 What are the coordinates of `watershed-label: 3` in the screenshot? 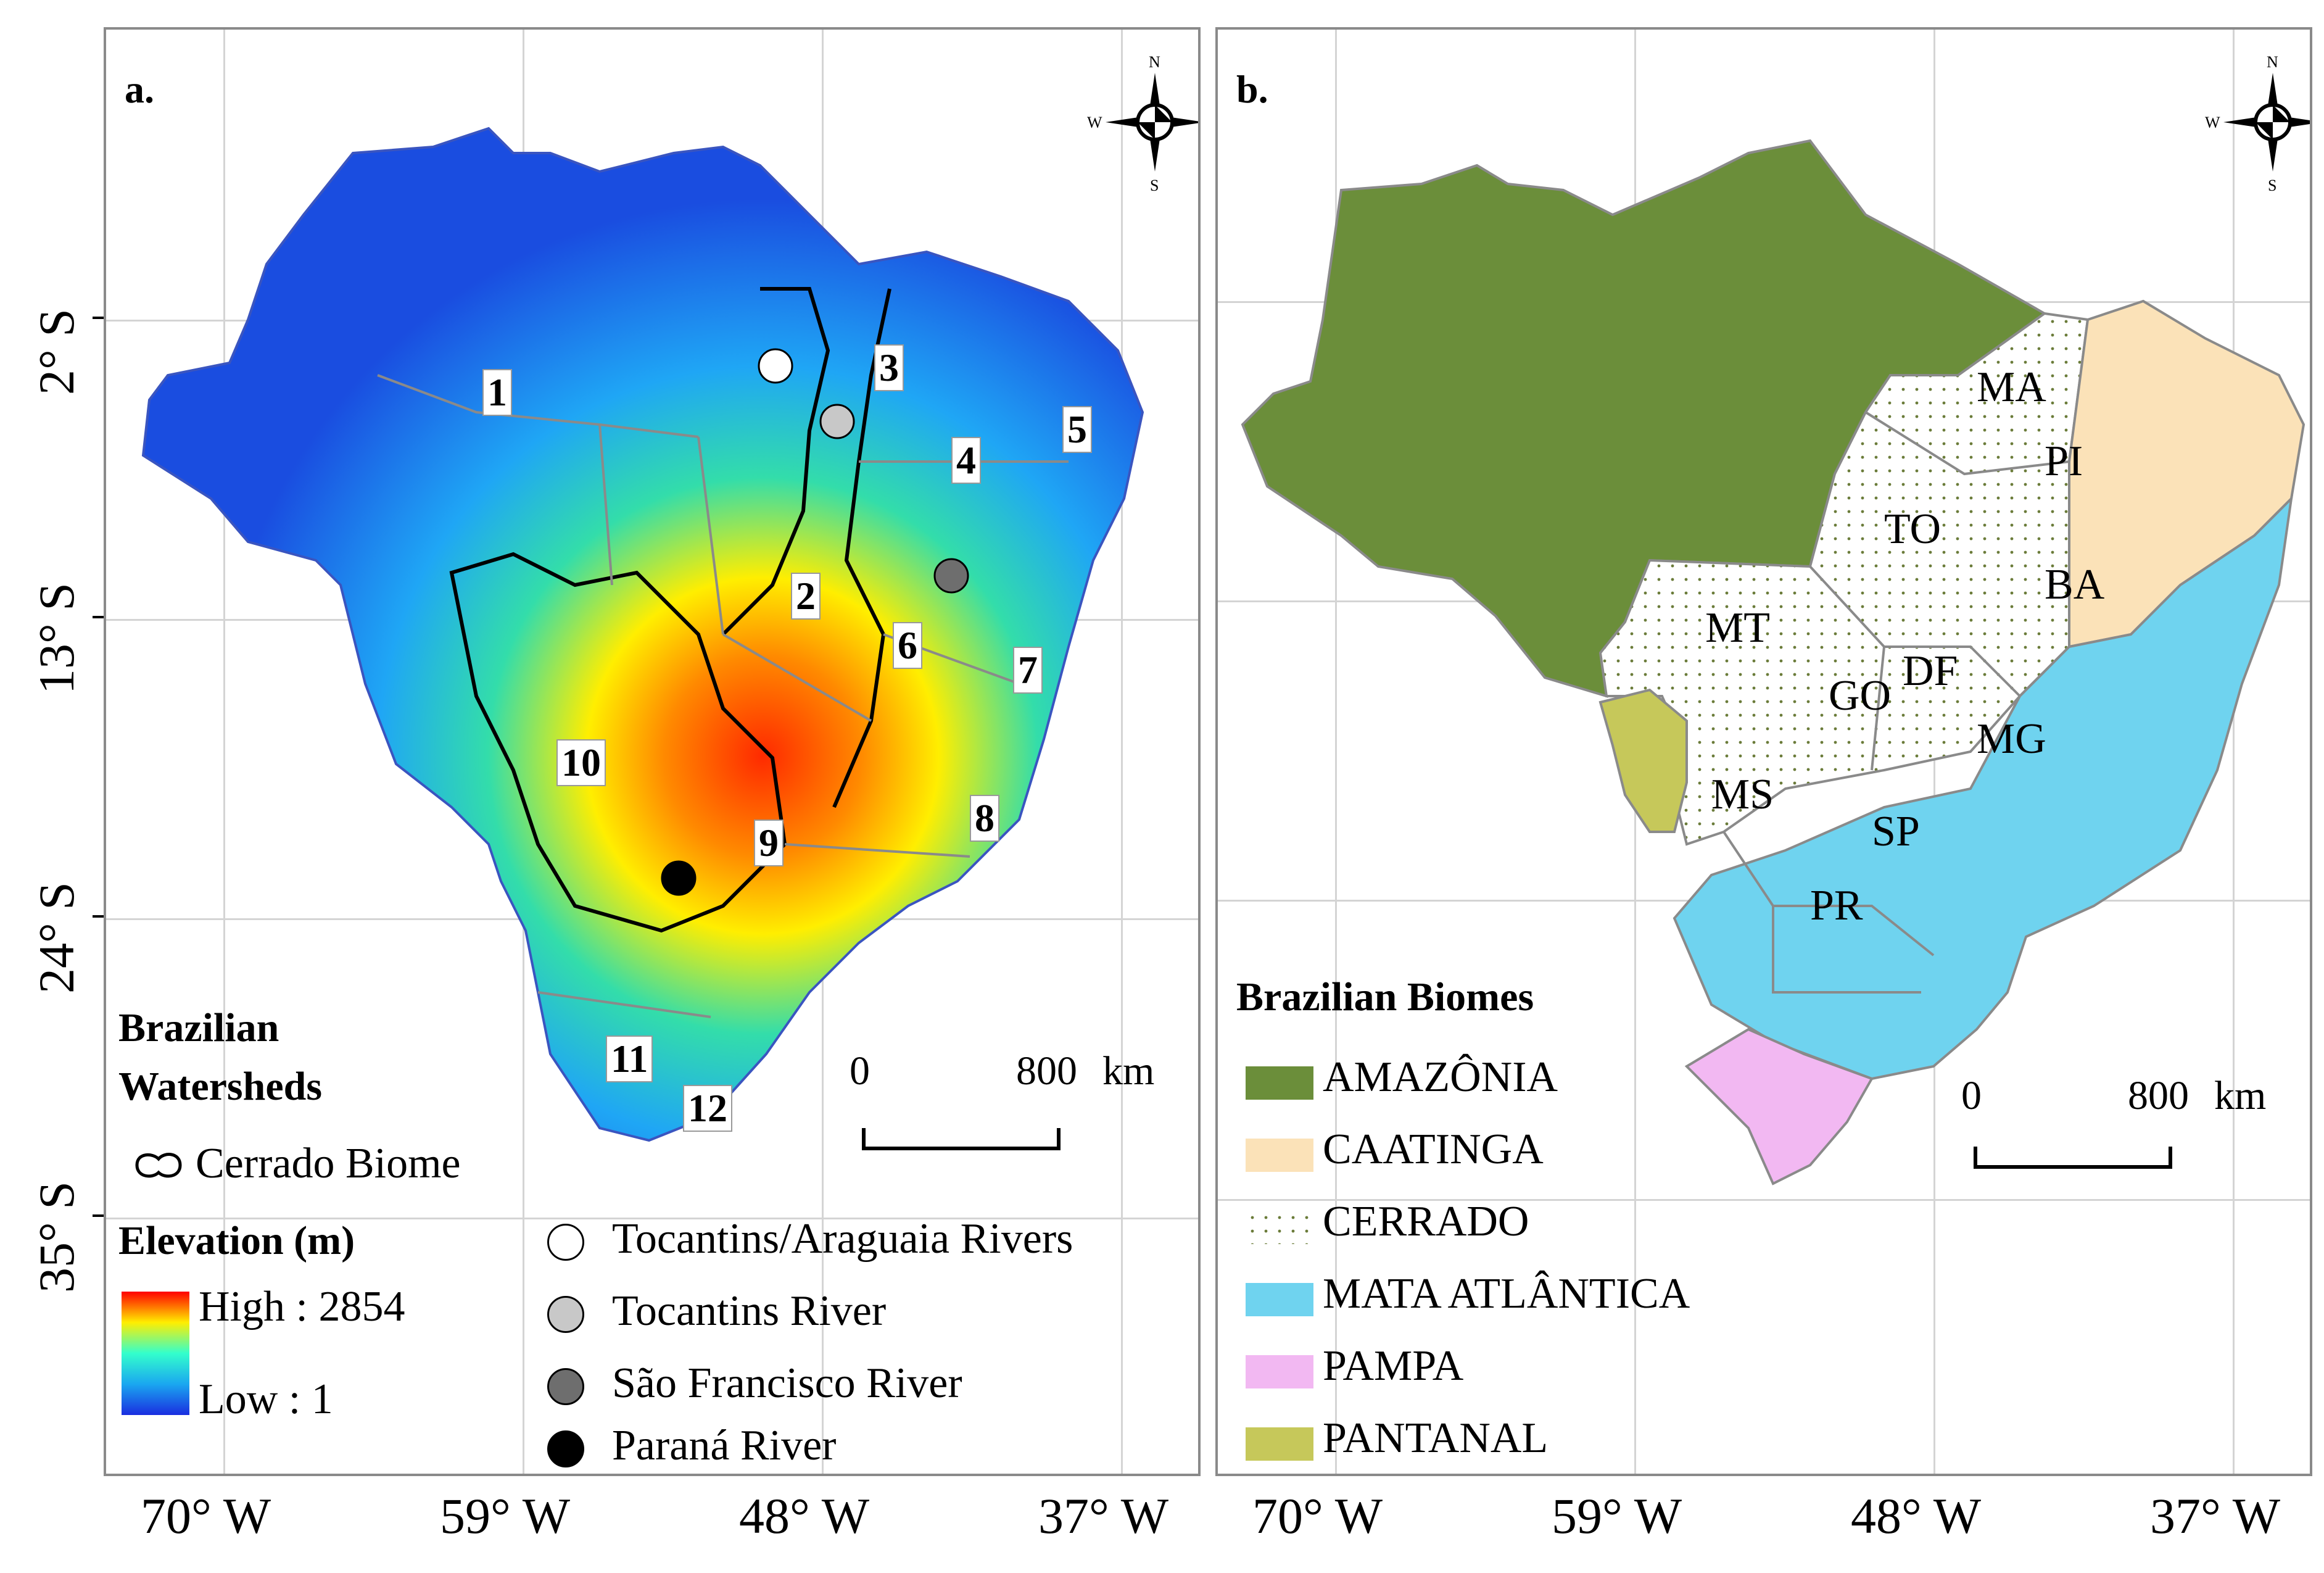 It's located at (889, 367).